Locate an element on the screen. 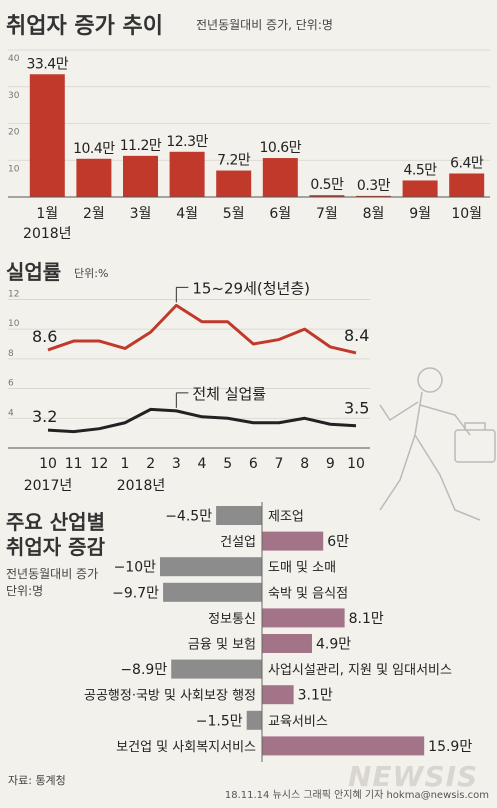 This screenshot has width=497, height=808. x-tick-label: 8월 is located at coordinates (374, 214).